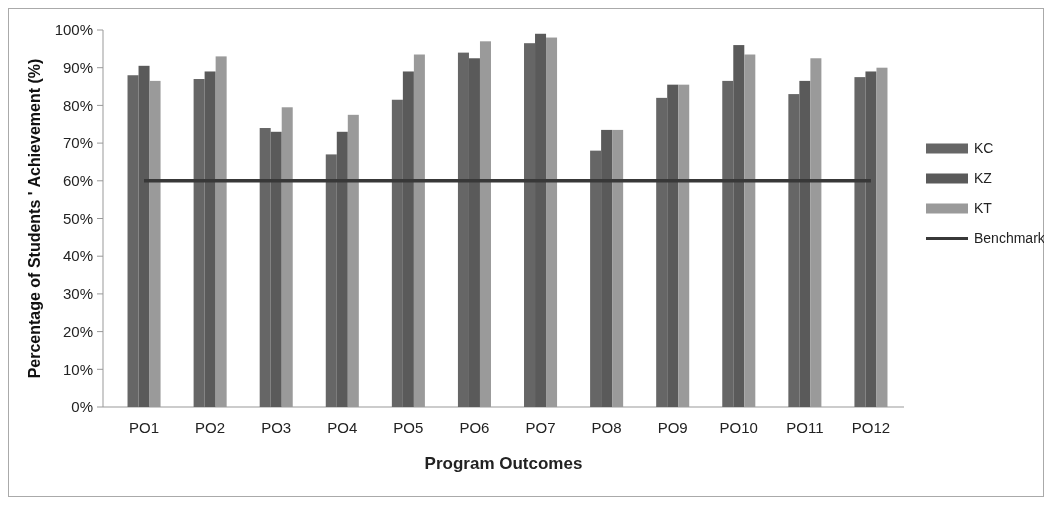 The height and width of the screenshot is (505, 1052). What do you see at coordinates (1010, 238) in the screenshot?
I see `legend-label: Benchmark` at bounding box center [1010, 238].